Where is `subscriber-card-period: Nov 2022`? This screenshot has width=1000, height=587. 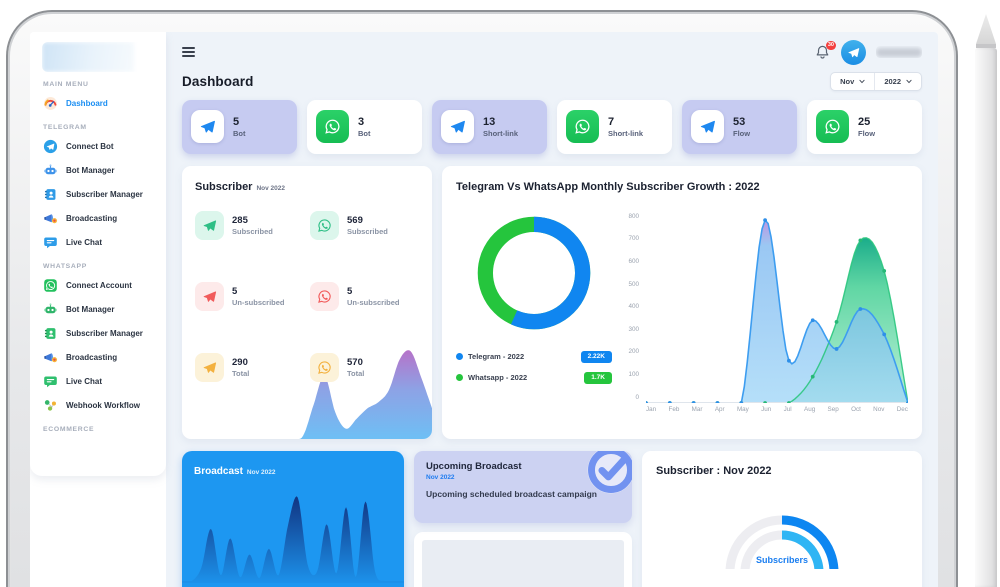
subscriber-card-period: Nov 2022 is located at coordinates (271, 188).